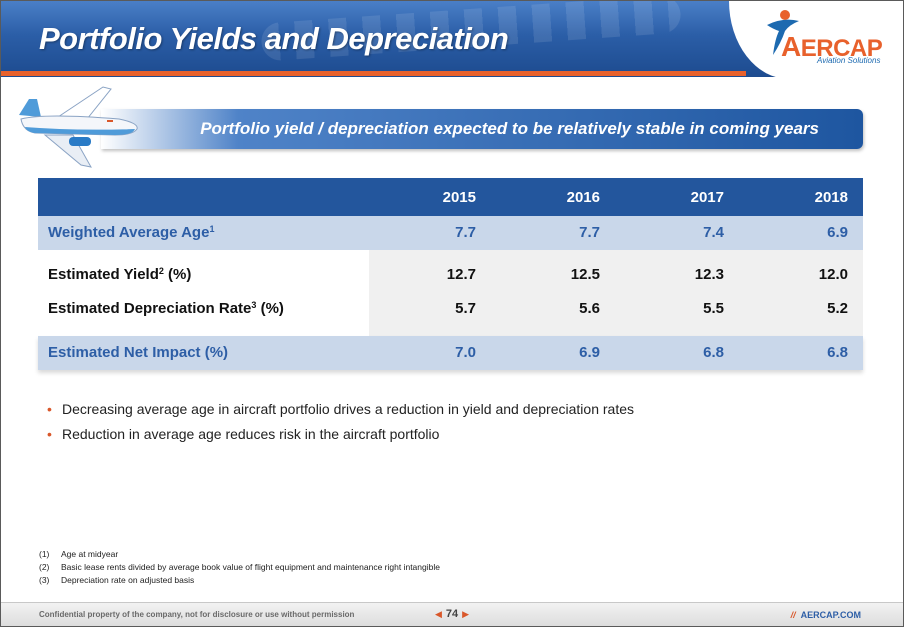  Describe the element at coordinates (459, 197) in the screenshot. I see `column-header: 2015` at that location.